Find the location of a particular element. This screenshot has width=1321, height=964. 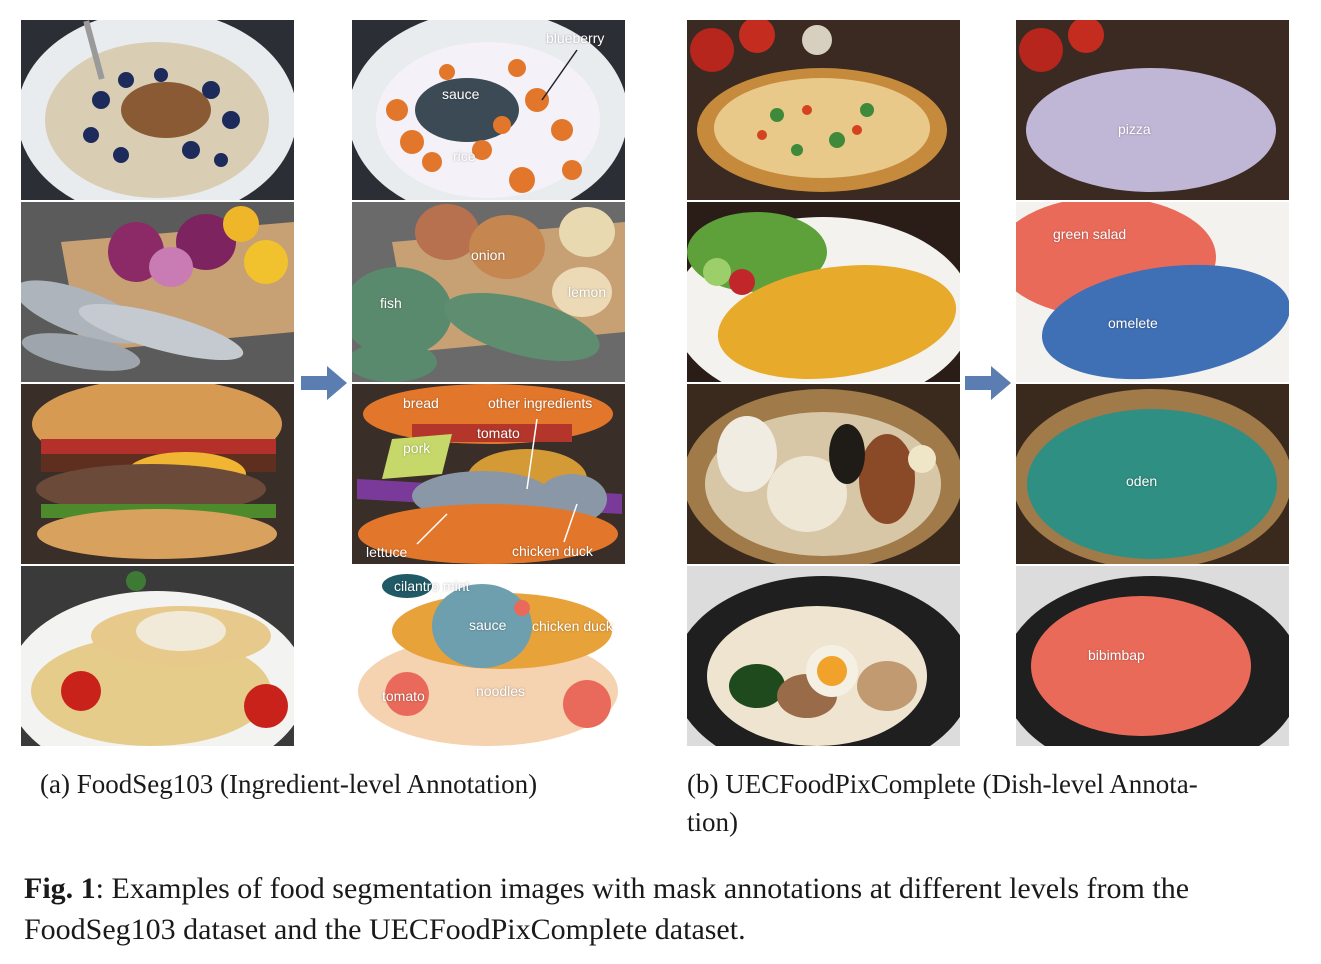

uec-photo-bibimbap is located at coordinates (823, 656).